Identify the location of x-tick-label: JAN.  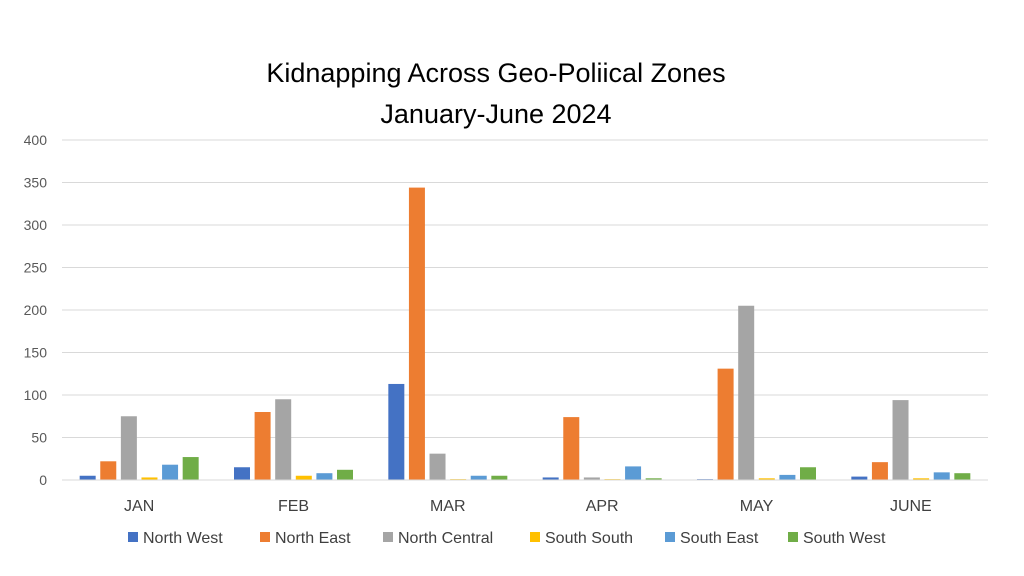
(139, 506).